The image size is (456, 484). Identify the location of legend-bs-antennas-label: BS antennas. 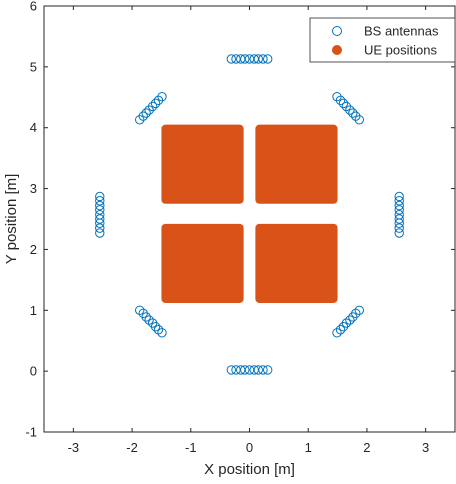
(401, 31).